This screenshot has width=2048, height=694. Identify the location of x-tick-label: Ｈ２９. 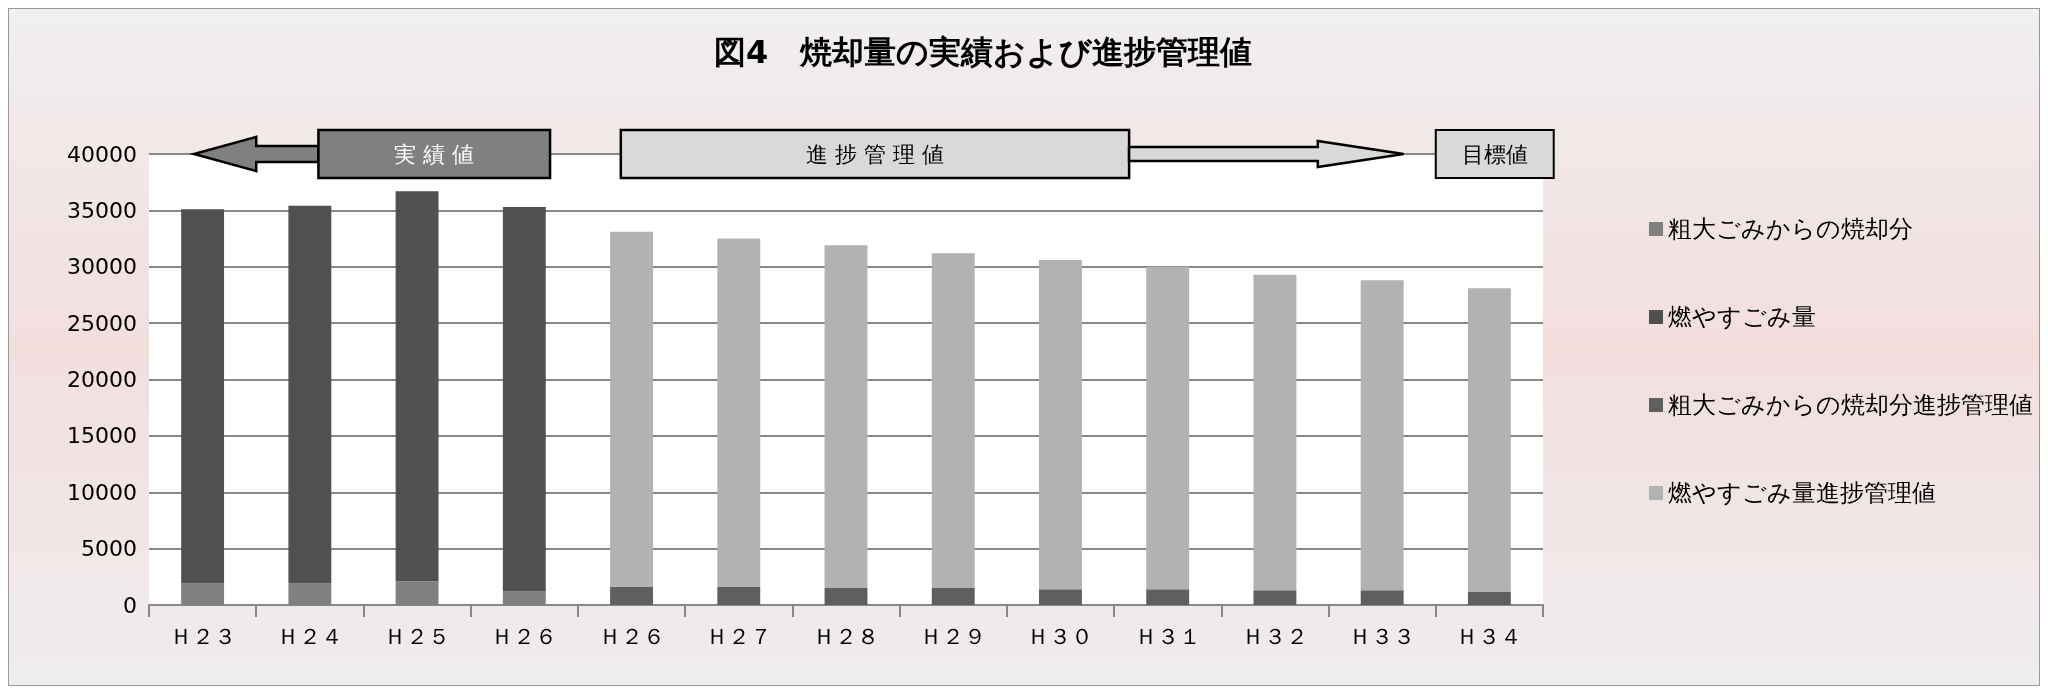
(953, 636).